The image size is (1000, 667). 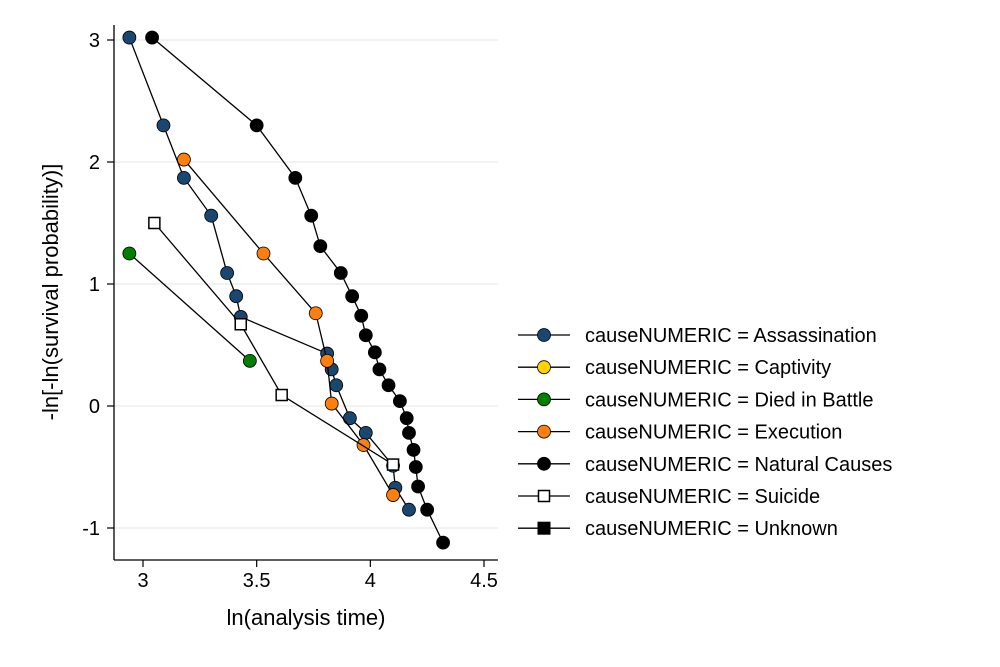 What do you see at coordinates (50, 292) in the screenshot?
I see `y-axis-title: -ln[-ln(survival probability)]` at bounding box center [50, 292].